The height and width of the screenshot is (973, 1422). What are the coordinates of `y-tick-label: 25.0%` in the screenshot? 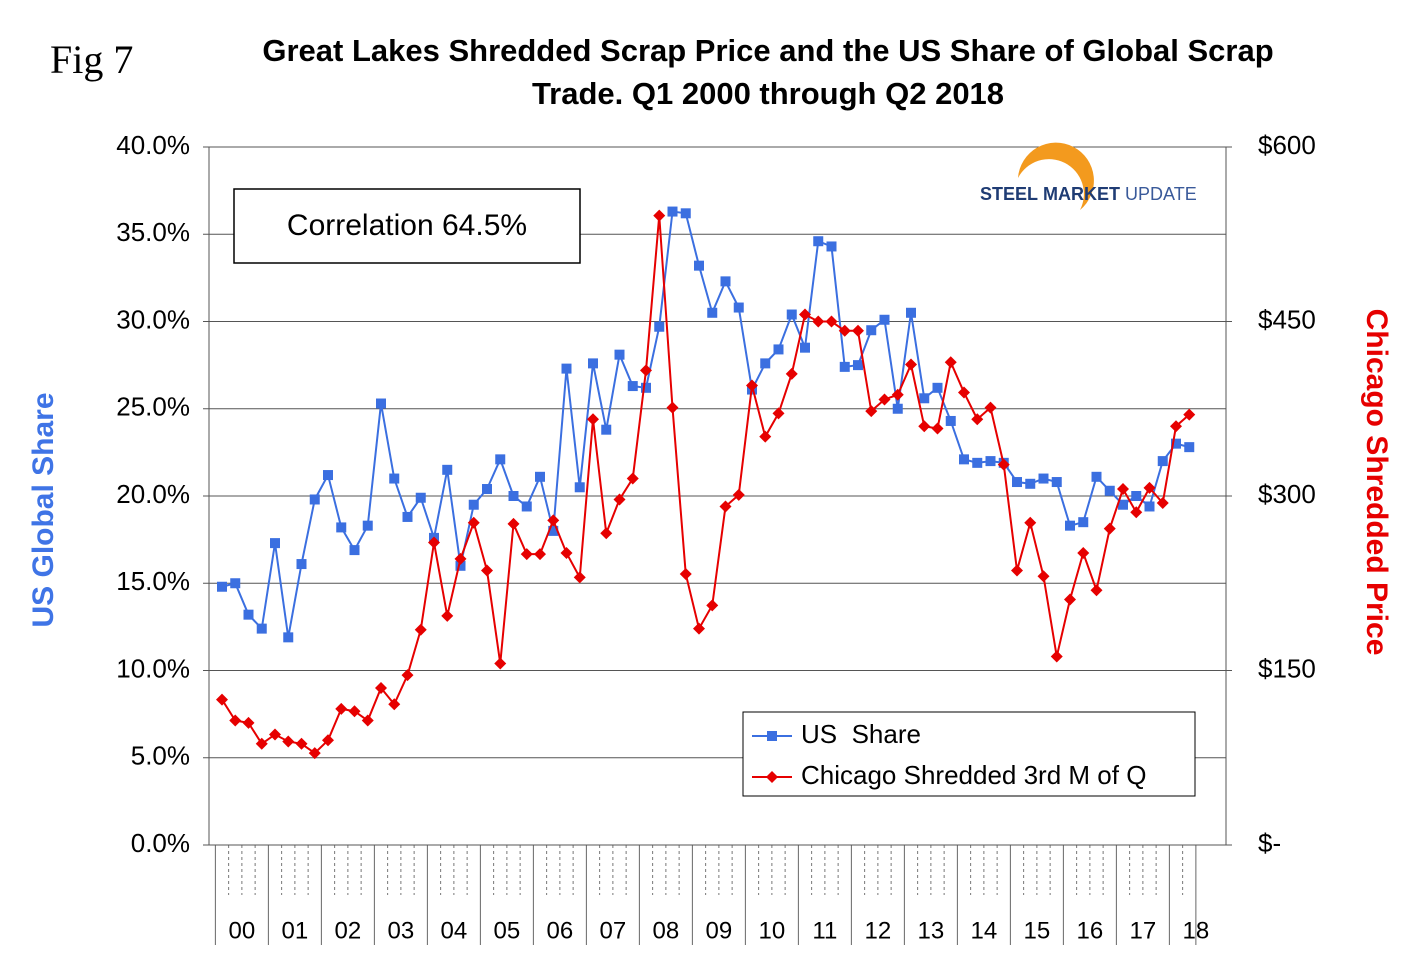 It's located at (153, 407).